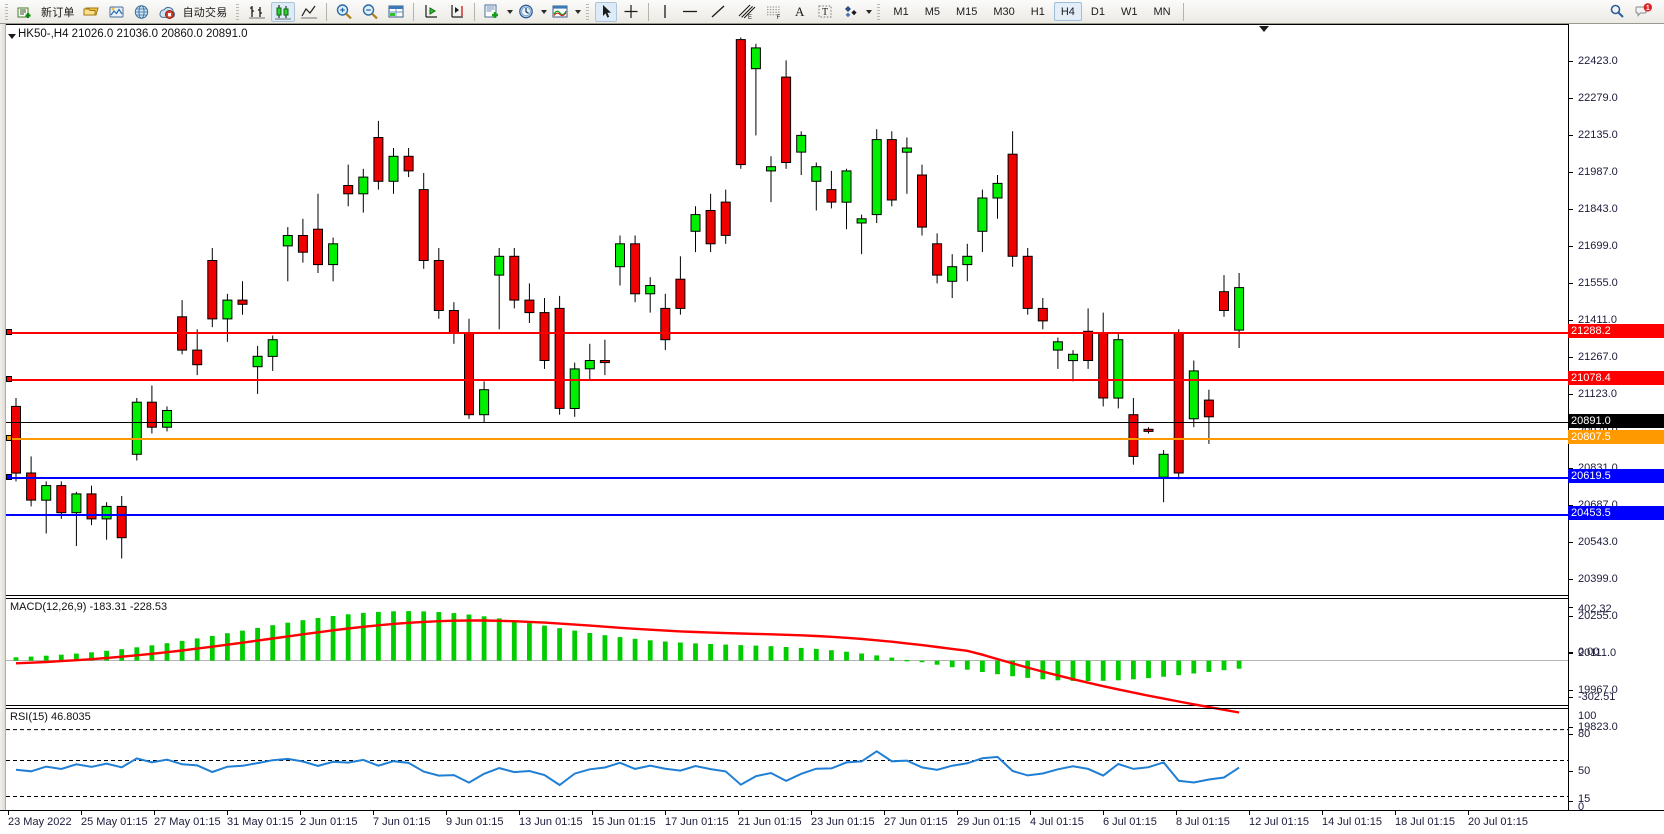 Image resolution: width=1664 pixels, height=834 pixels. I want to click on level-pill-bid-price: 20807.5, so click(1616, 437).